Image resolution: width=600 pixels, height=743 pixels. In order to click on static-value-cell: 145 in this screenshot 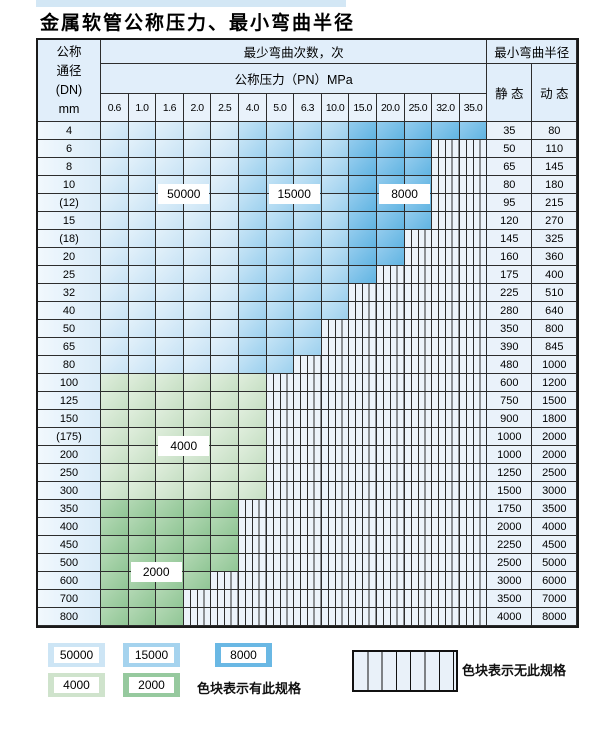, I will do `click(510, 239)`.